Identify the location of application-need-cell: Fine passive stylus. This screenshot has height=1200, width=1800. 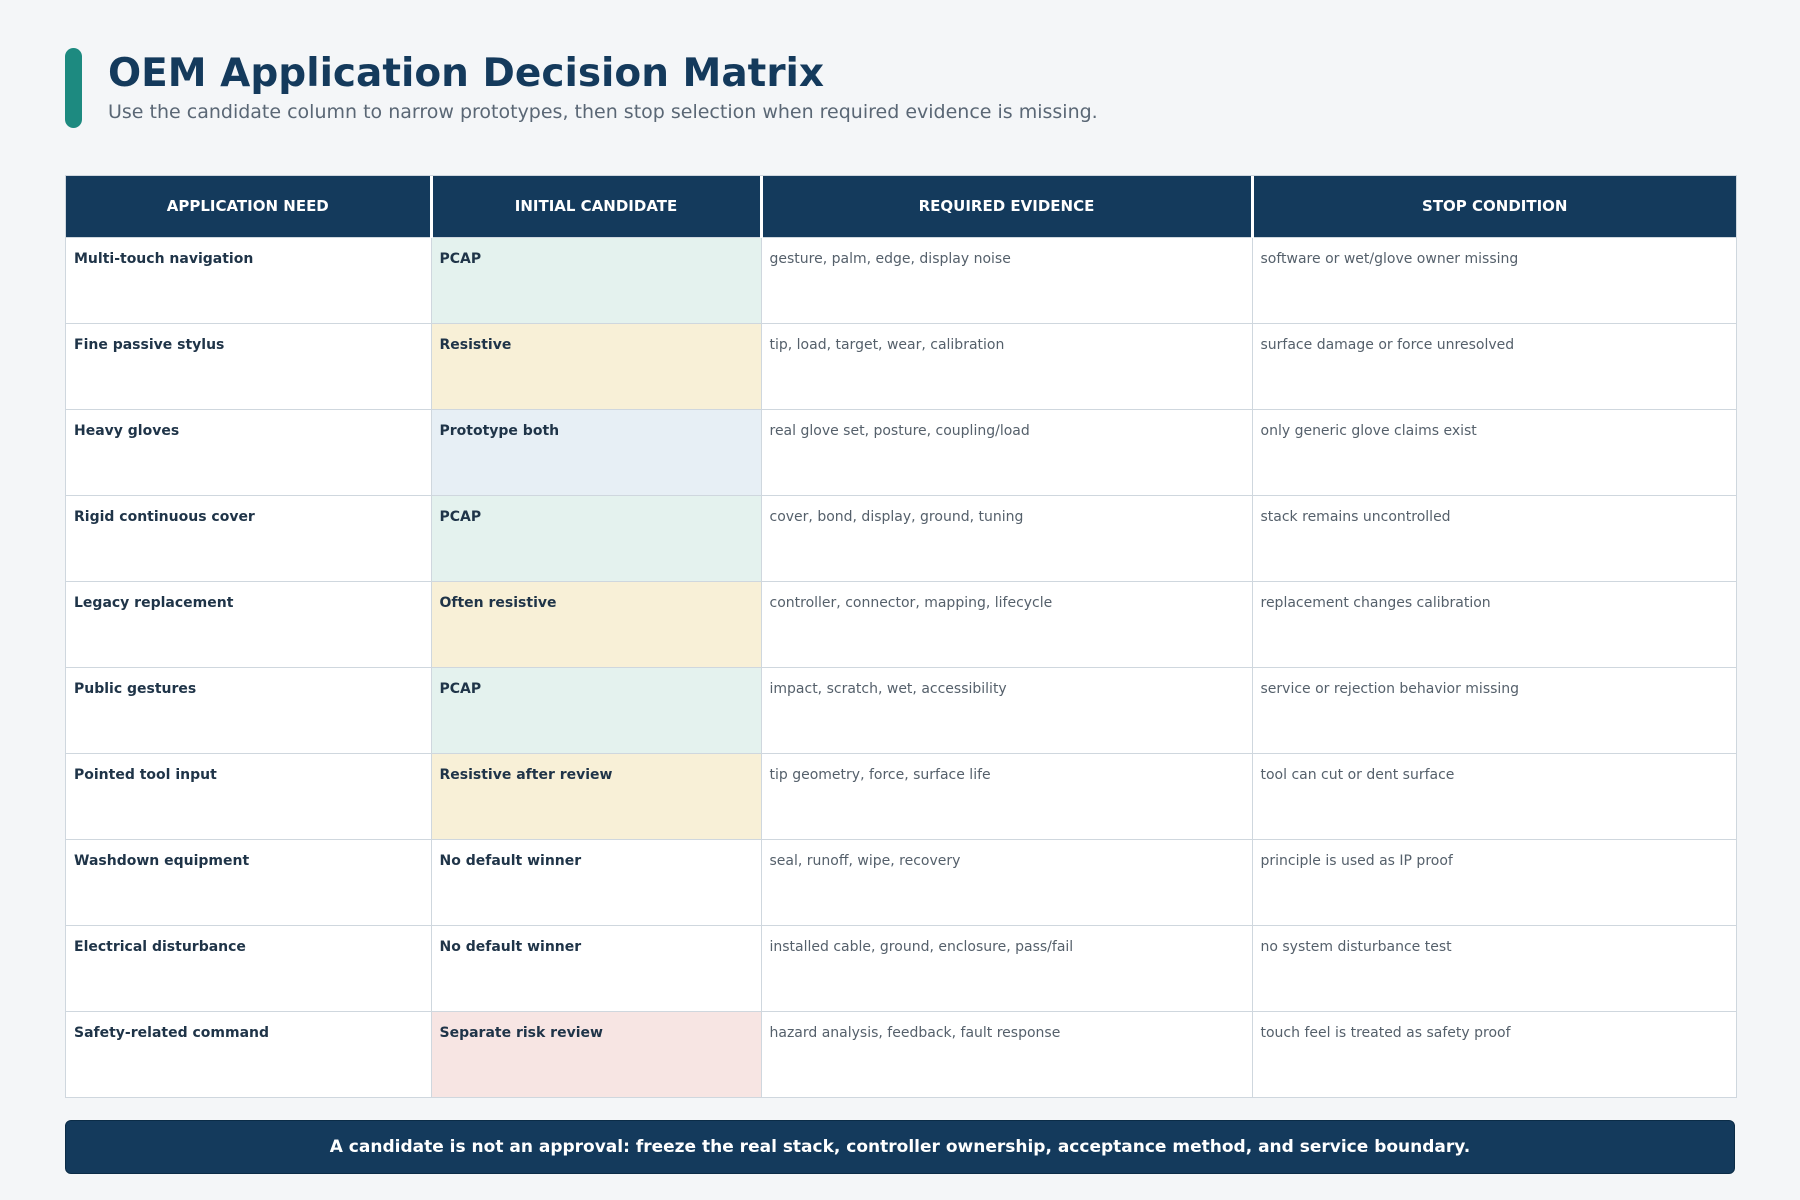
(249, 365).